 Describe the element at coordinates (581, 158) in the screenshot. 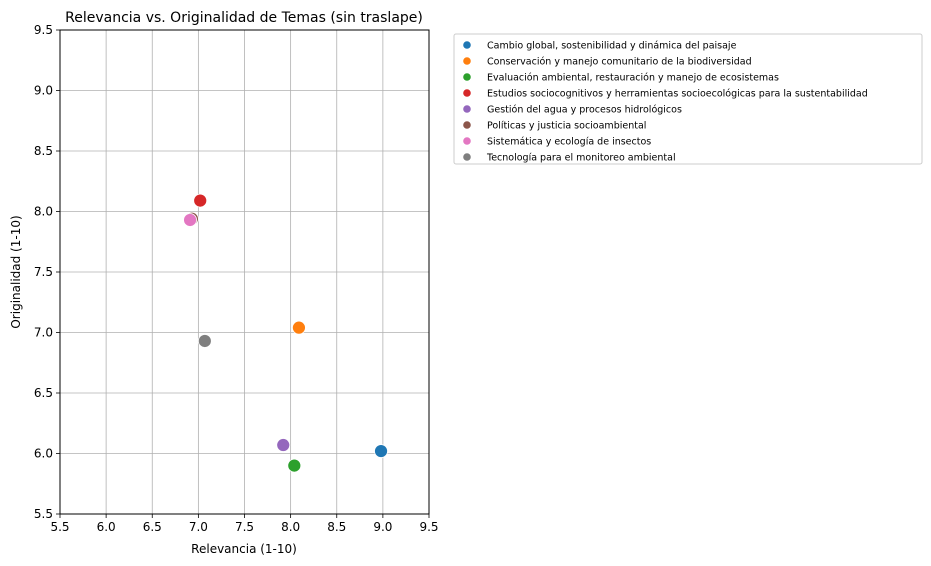

I see `legend-label: Tecnología para el monitoreo ambiental` at that location.